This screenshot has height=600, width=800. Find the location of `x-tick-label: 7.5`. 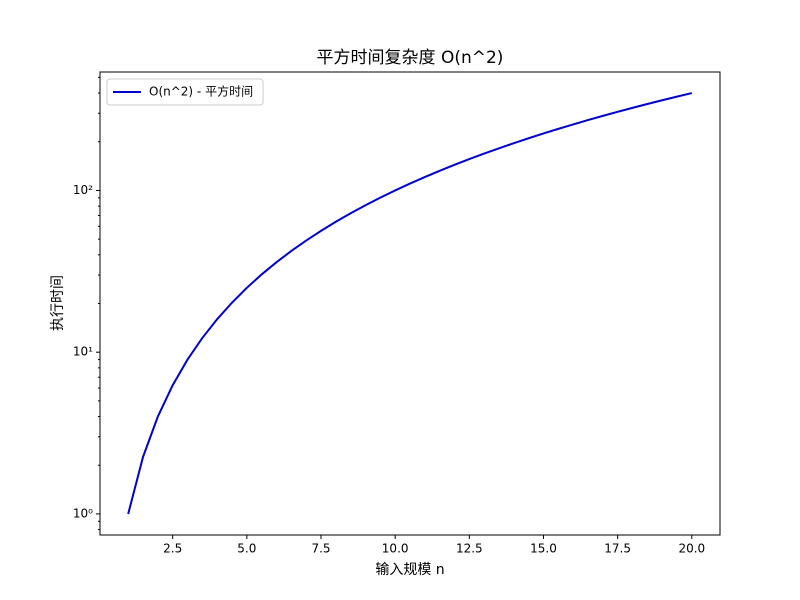

x-tick-label: 7.5 is located at coordinates (320, 549).